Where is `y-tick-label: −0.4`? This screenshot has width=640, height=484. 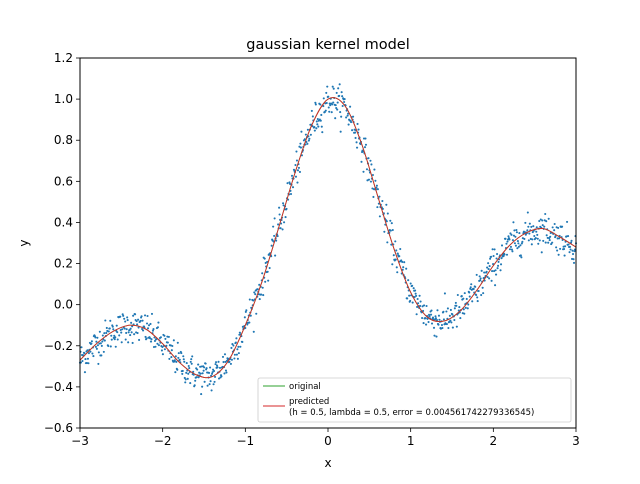 y-tick-label: −0.4 is located at coordinates (58, 387).